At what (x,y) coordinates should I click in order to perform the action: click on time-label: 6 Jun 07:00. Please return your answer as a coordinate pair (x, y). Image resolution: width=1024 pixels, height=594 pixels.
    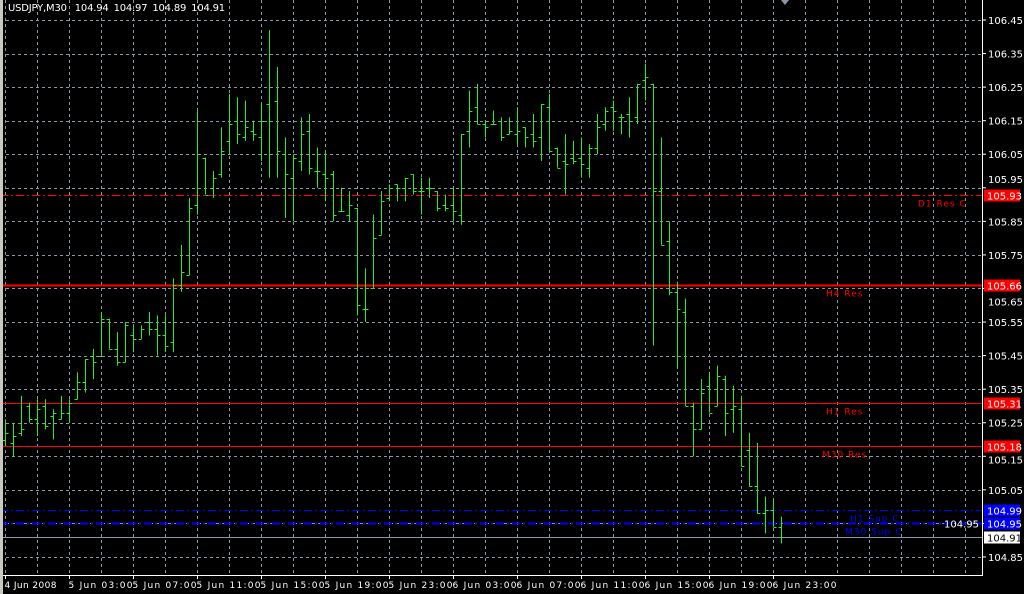
    Looking at the image, I should click on (549, 586).